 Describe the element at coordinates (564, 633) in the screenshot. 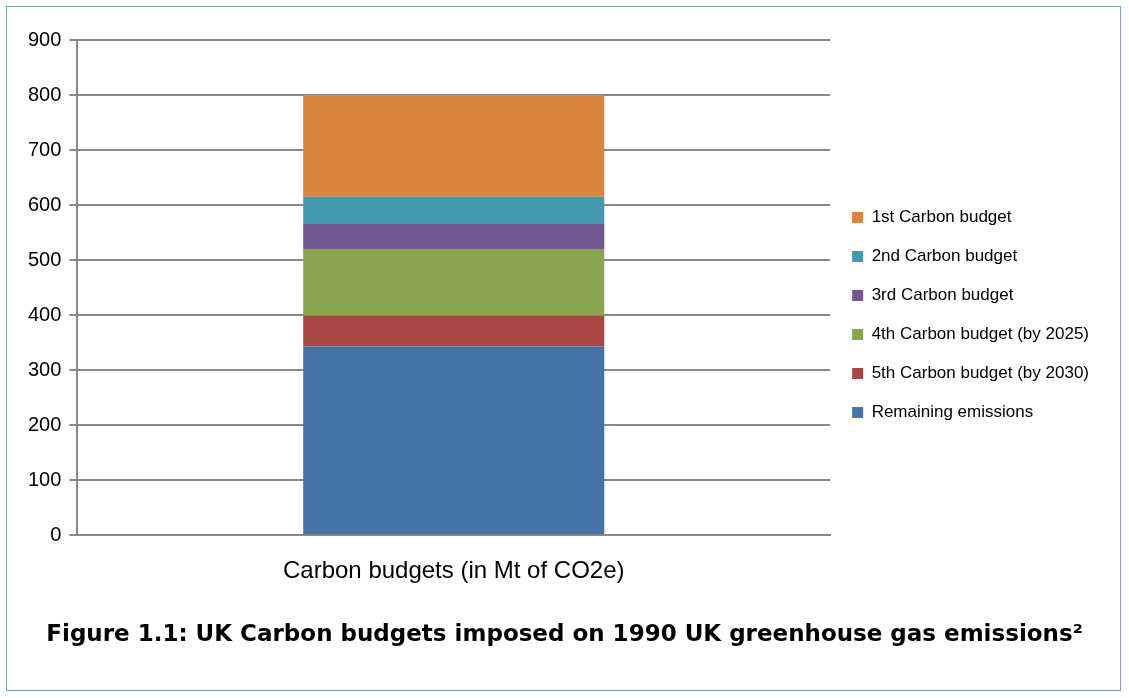

I see `caption: Figure 1.1: UK Carbon budgets imposed on 1990 UK greenhouse gas emissions²` at that location.